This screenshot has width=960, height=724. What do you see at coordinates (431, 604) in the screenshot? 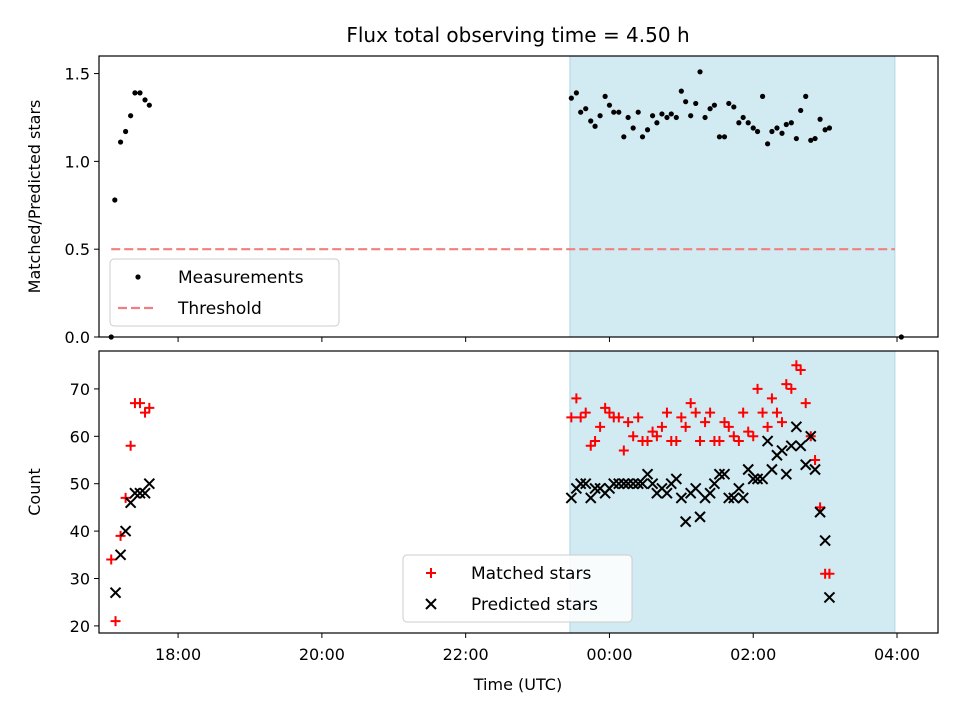
I see `legend-predicted-swatch` at bounding box center [431, 604].